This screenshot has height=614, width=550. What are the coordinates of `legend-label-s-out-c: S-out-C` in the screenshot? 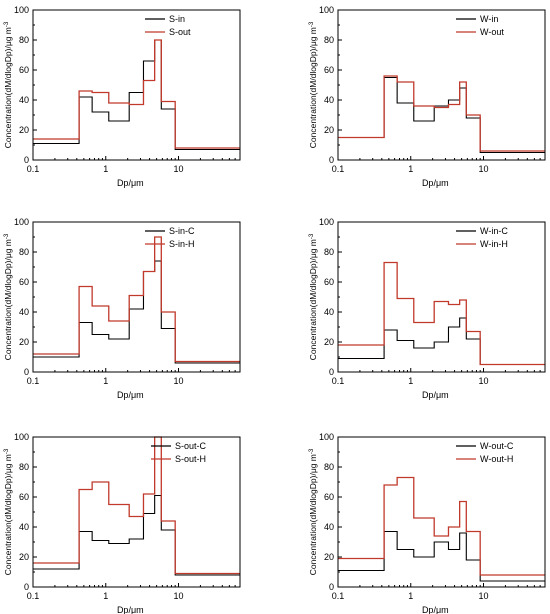 It's located at (191, 446).